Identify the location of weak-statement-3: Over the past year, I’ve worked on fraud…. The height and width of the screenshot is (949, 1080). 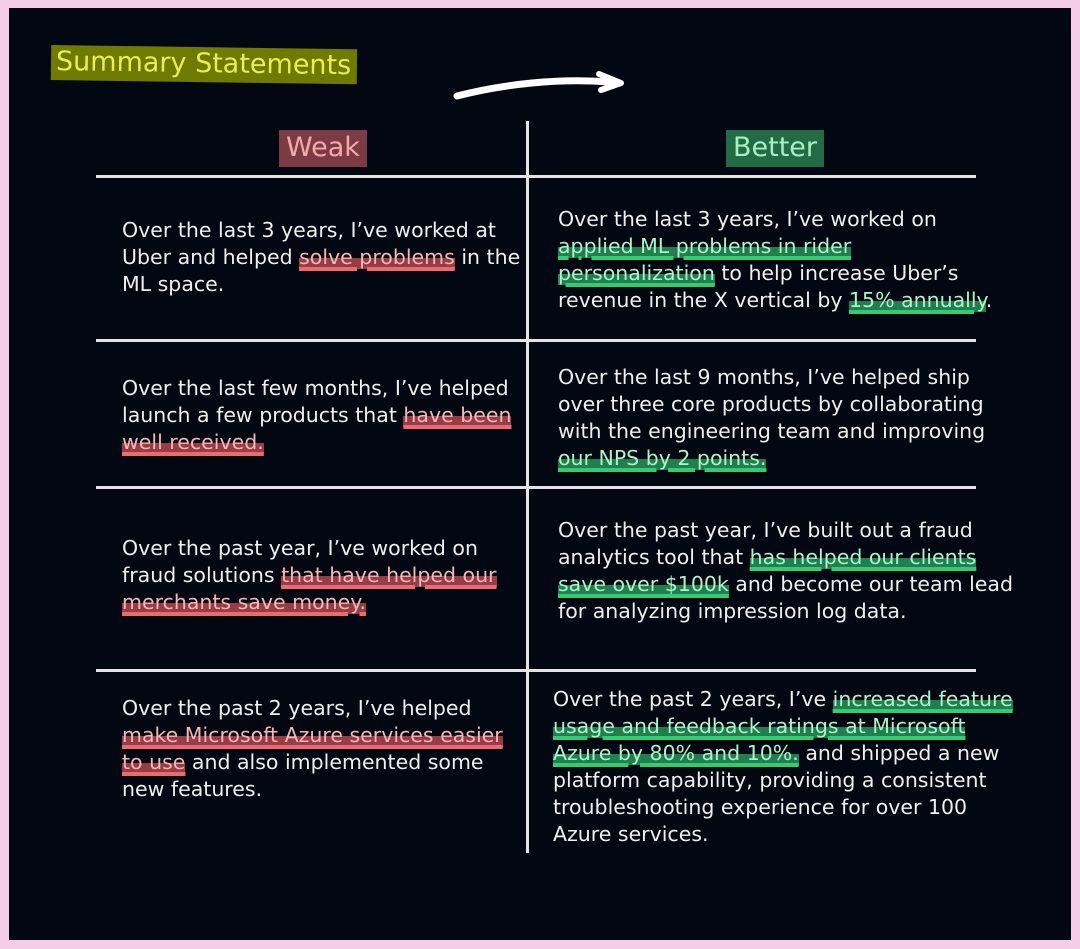
(312, 575).